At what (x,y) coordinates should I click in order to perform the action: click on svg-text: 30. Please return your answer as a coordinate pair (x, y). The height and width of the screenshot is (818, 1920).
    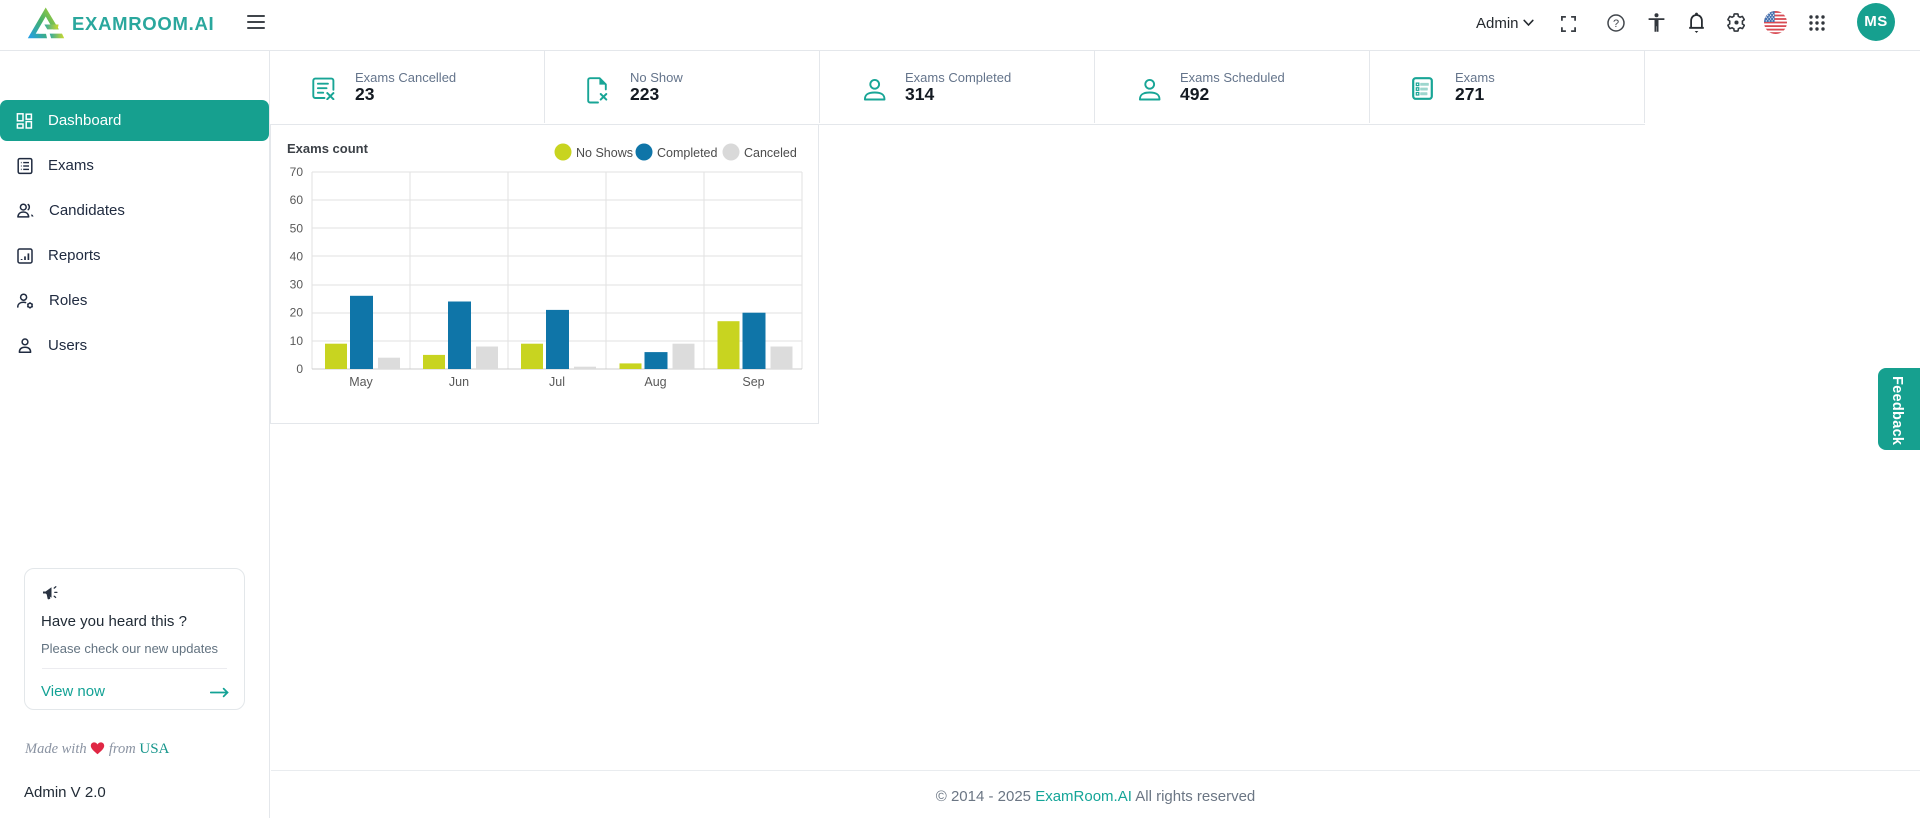
    Looking at the image, I should click on (297, 285).